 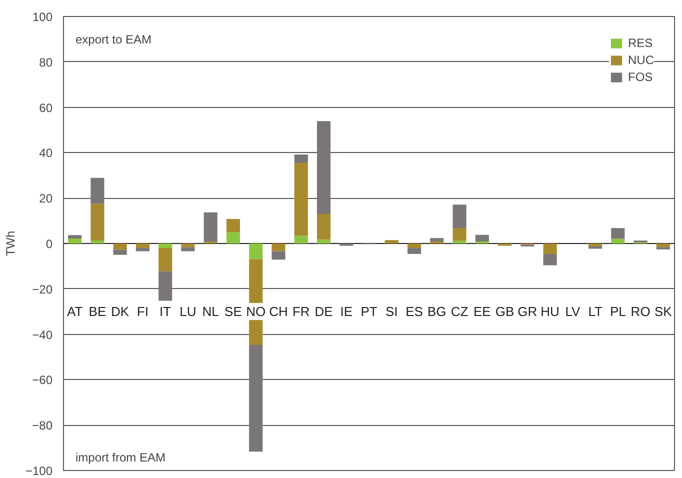 What do you see at coordinates (482, 311) in the screenshot?
I see `x-tick-label: EE` at bounding box center [482, 311].